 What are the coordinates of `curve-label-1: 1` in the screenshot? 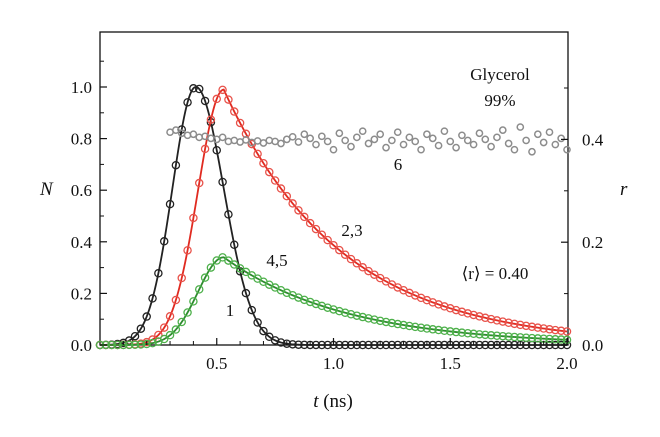 It's located at (230, 310).